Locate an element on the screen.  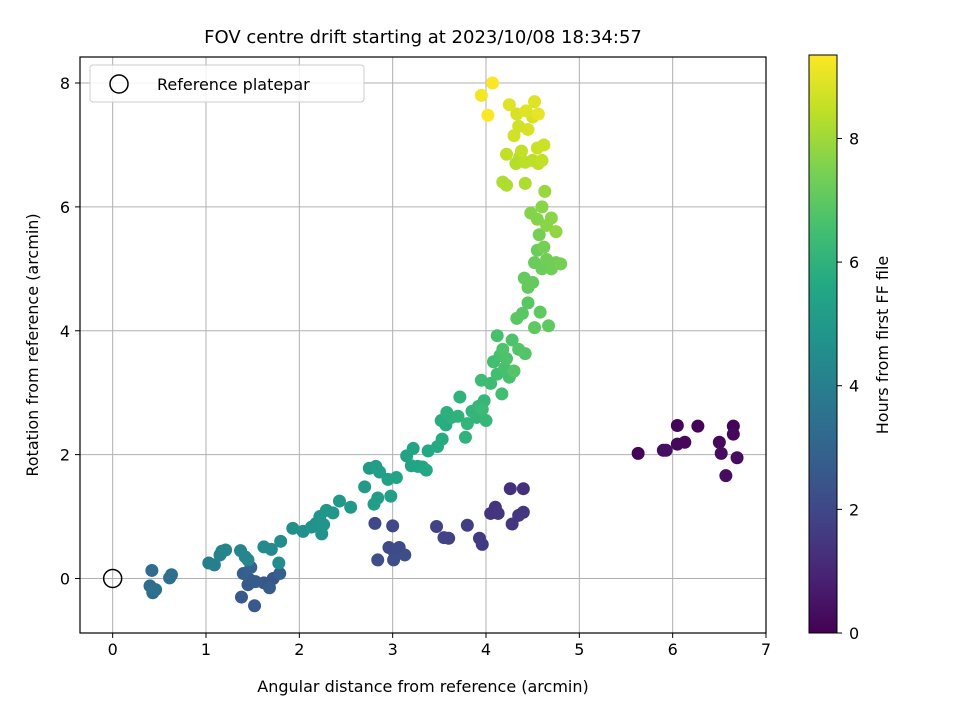
colorbar-tick-label: 4 is located at coordinates (854, 386).